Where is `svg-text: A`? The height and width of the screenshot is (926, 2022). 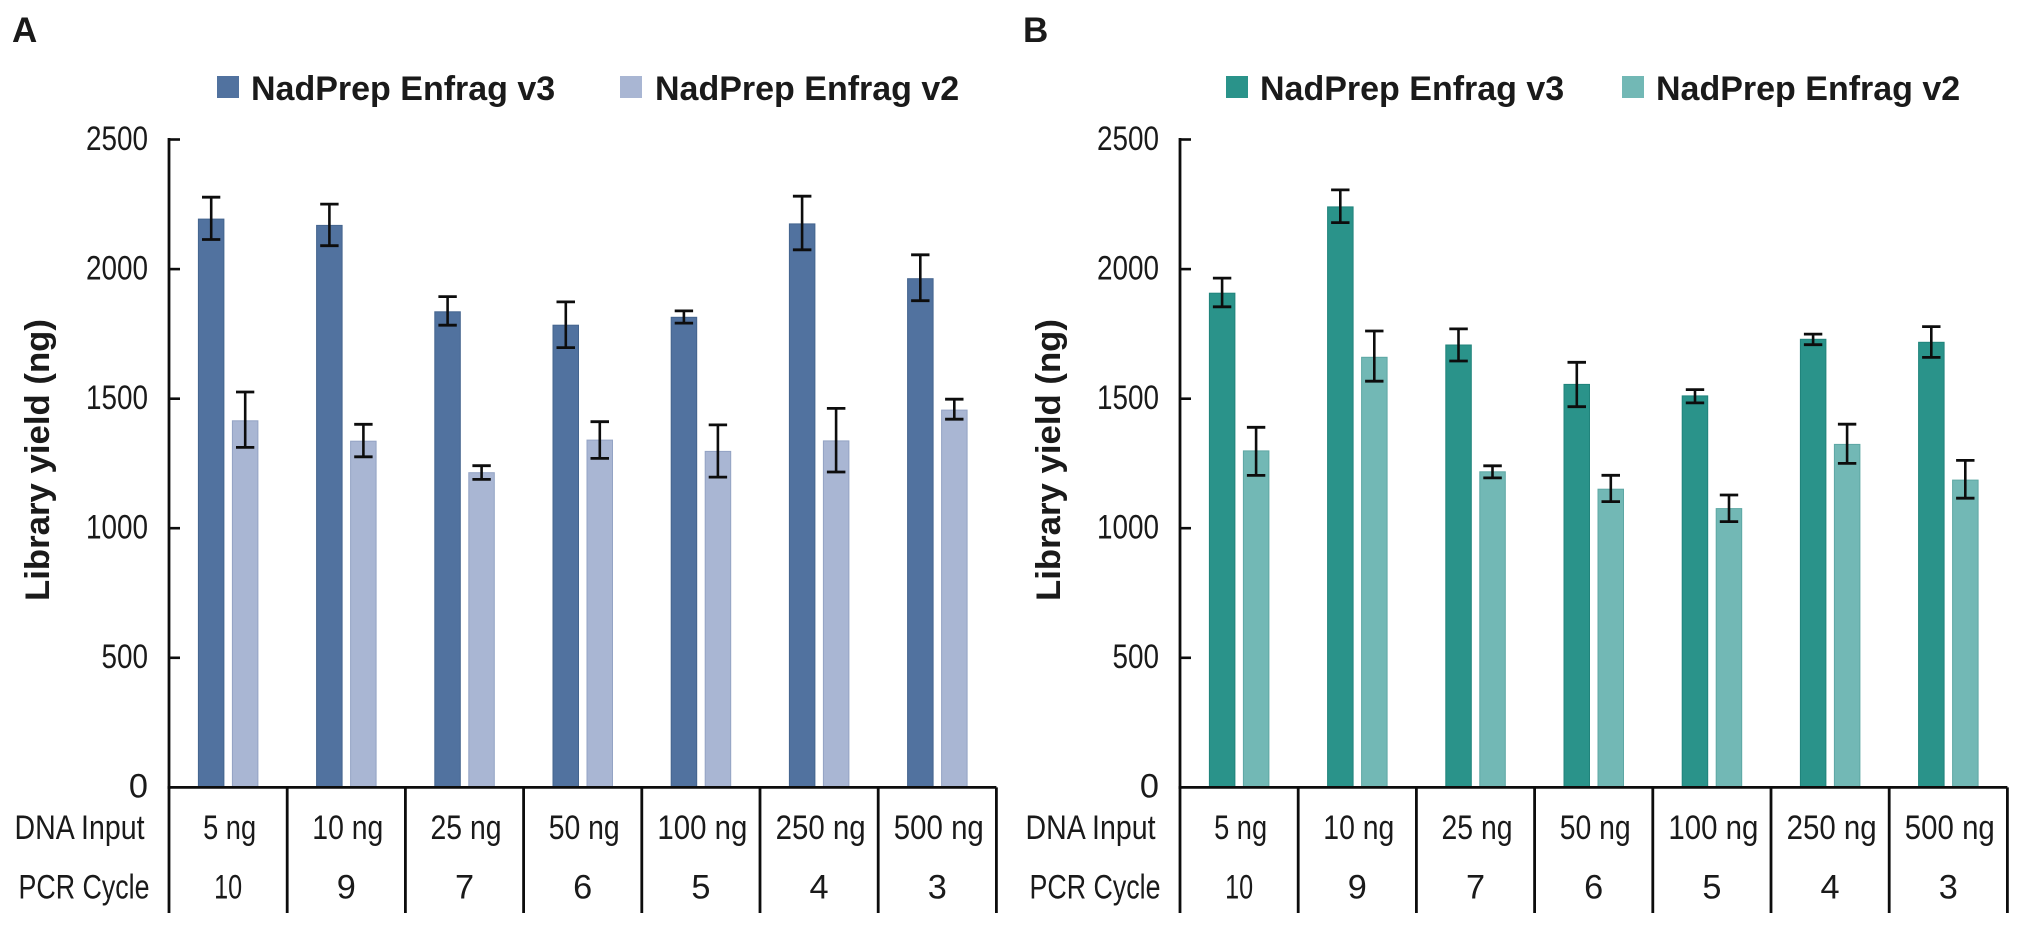
svg-text: A is located at coordinates (24, 30).